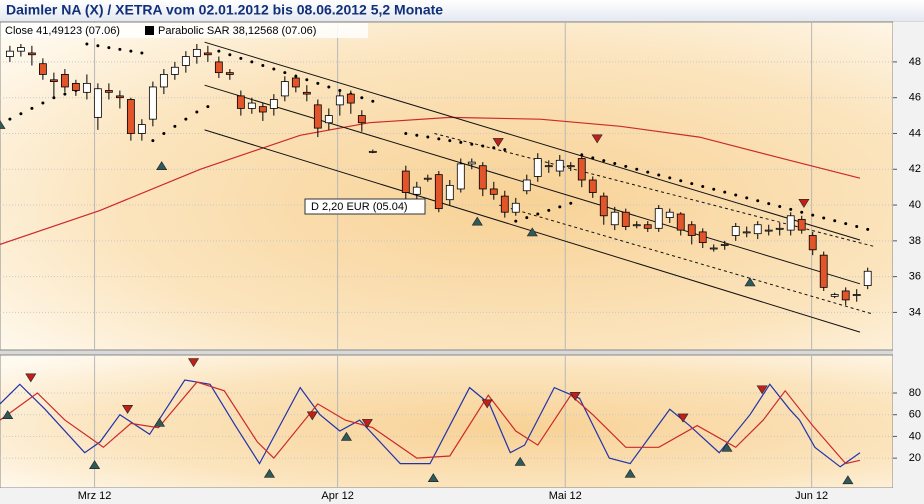 The height and width of the screenshot is (504, 924). What do you see at coordinates (95, 496) in the screenshot?
I see `x-tick-label: Mrz 12` at bounding box center [95, 496].